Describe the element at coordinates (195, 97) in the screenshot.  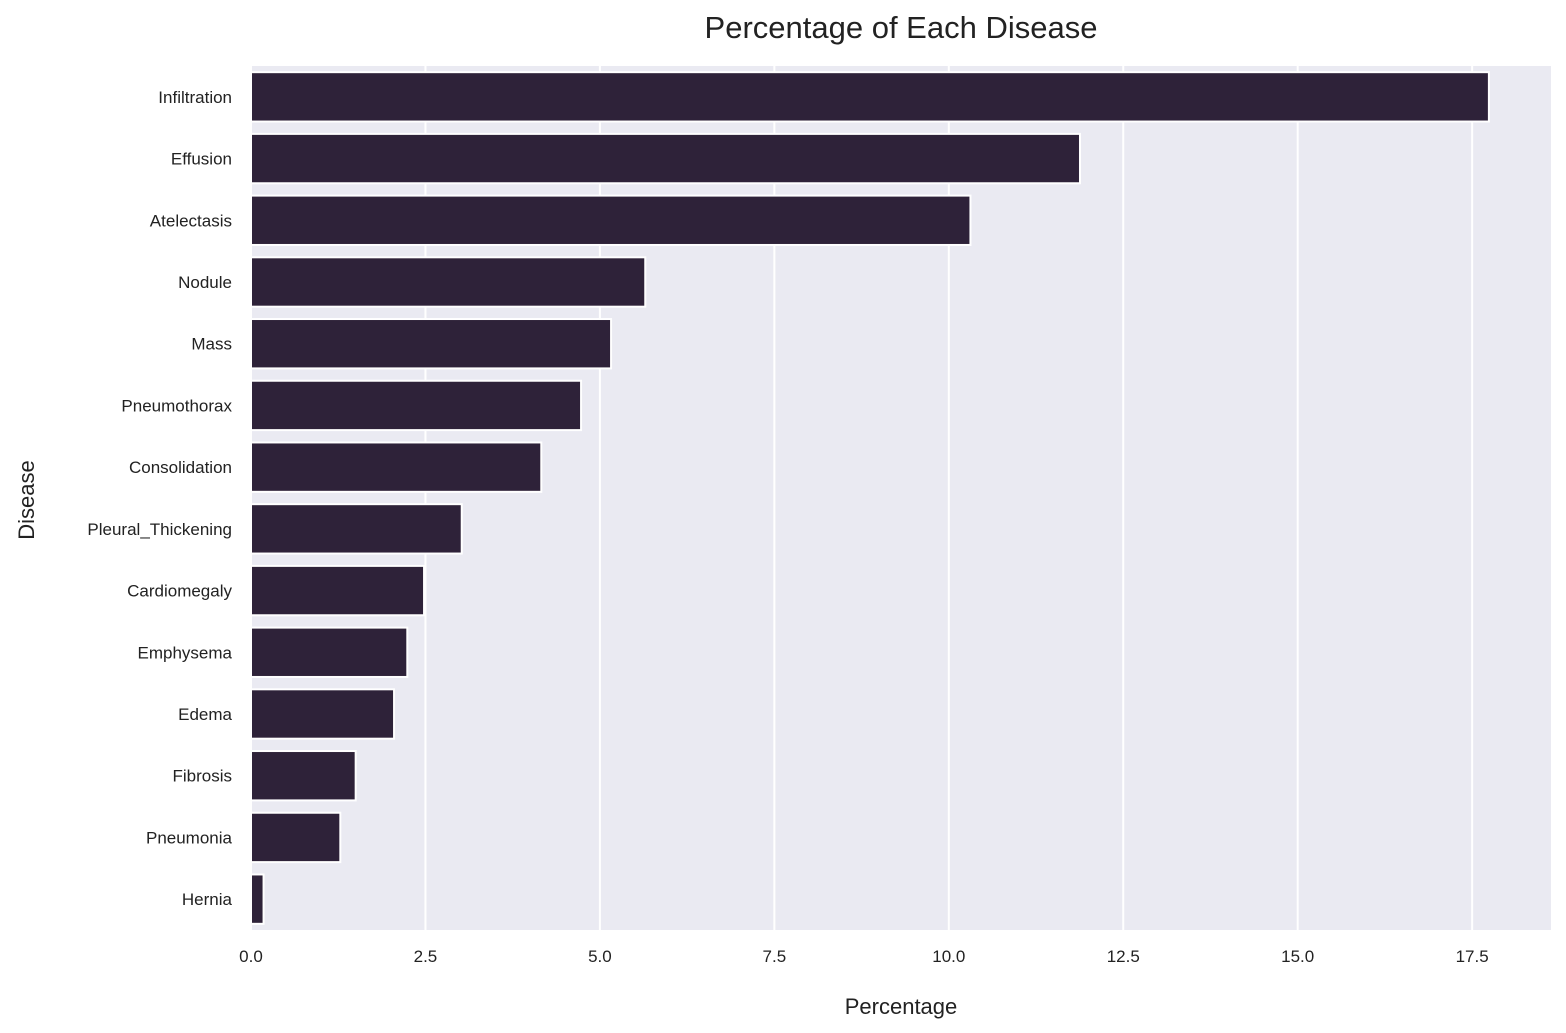
I see `y-tick-label: Infiltration` at that location.